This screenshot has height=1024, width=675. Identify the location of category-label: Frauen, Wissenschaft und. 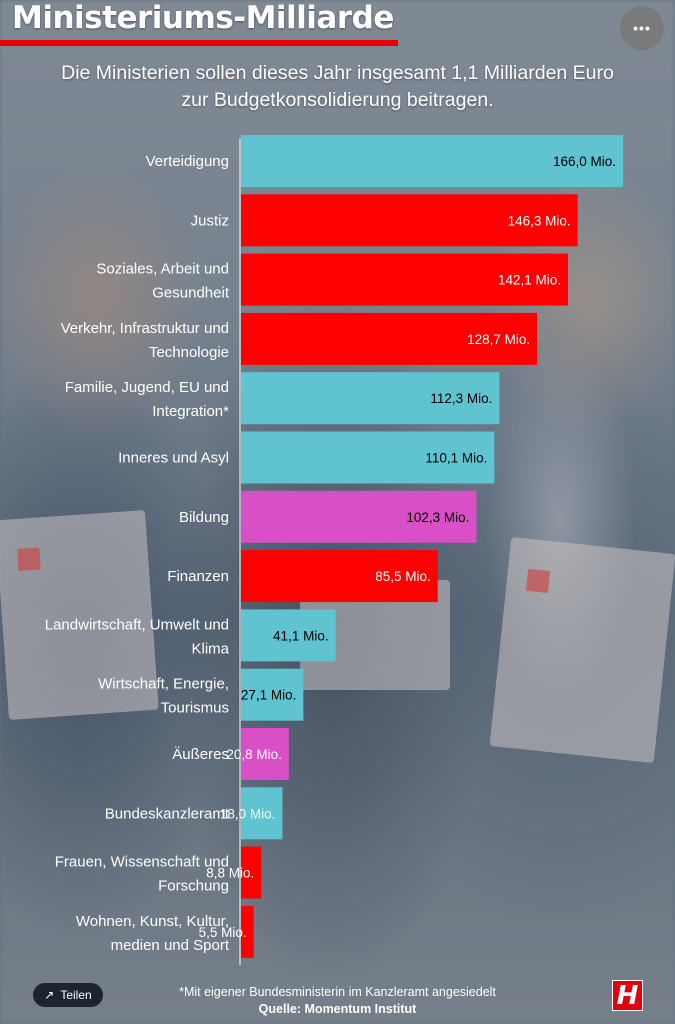
(142, 862).